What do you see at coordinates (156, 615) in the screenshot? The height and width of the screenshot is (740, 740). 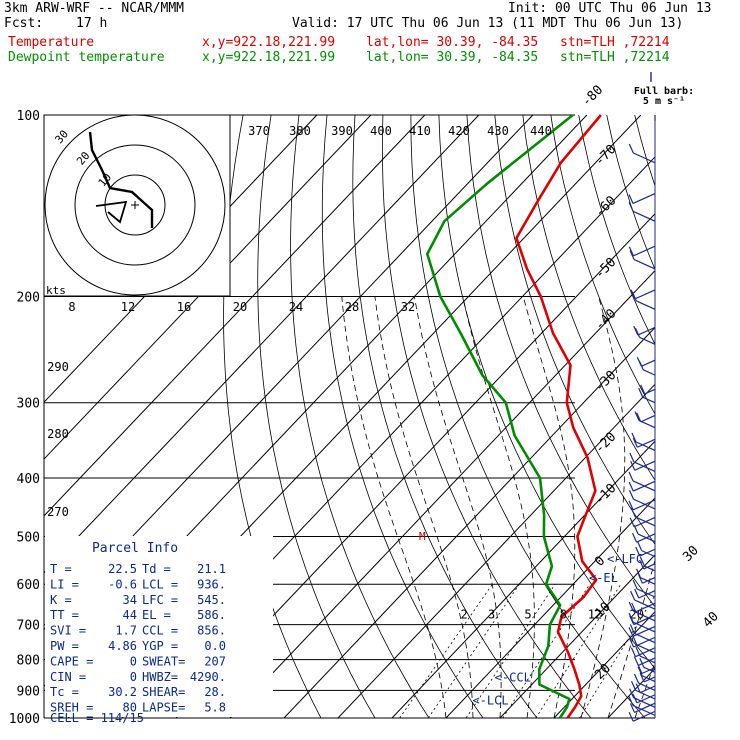 I see `parcel-info-label: EL =` at bounding box center [156, 615].